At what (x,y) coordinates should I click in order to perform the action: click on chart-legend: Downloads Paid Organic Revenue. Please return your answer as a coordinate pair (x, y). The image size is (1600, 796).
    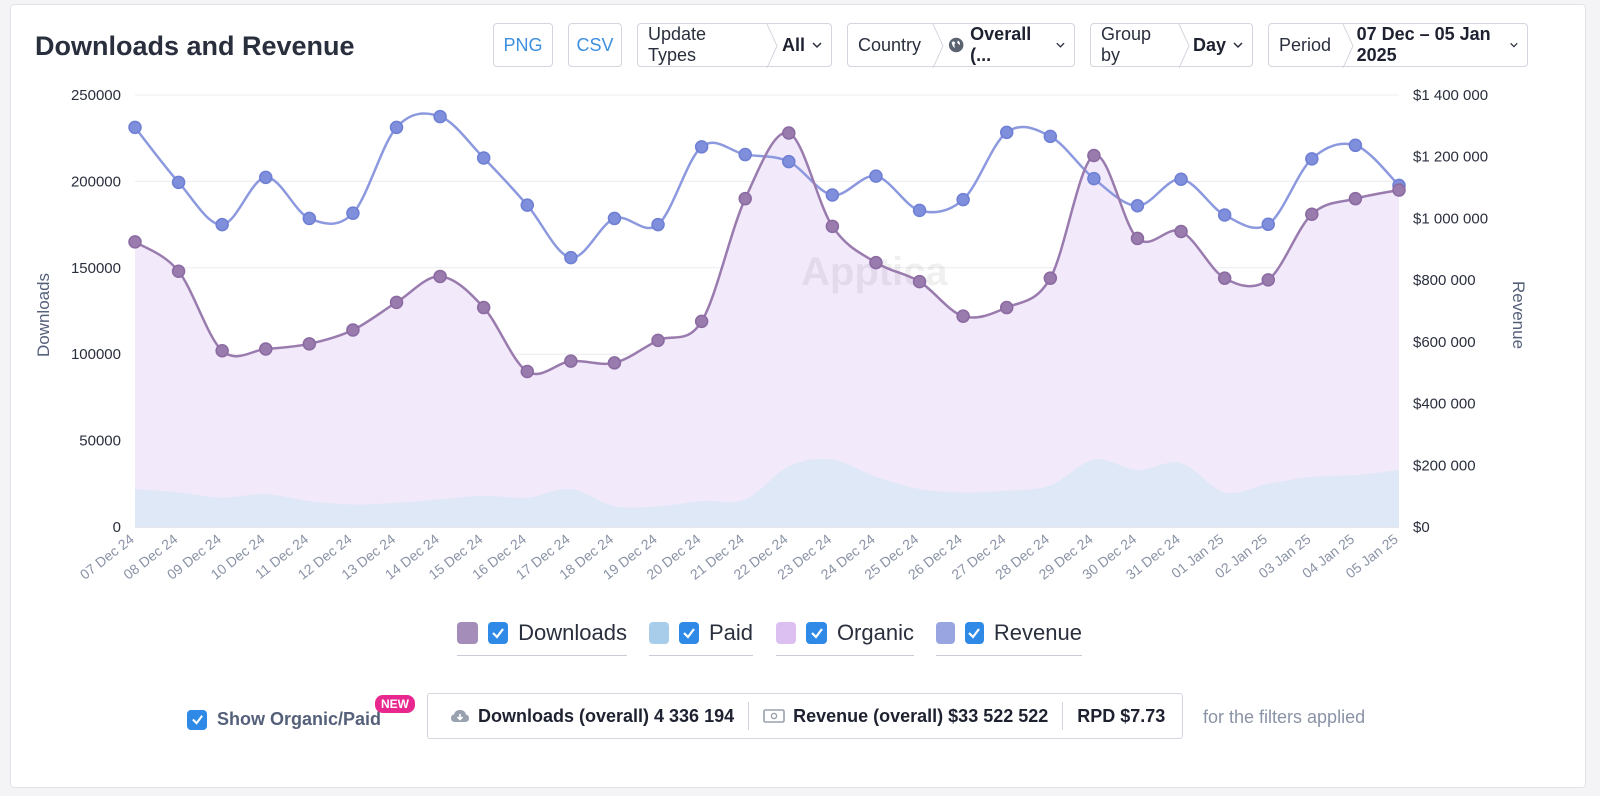
    Looking at the image, I should click on (798, 636).